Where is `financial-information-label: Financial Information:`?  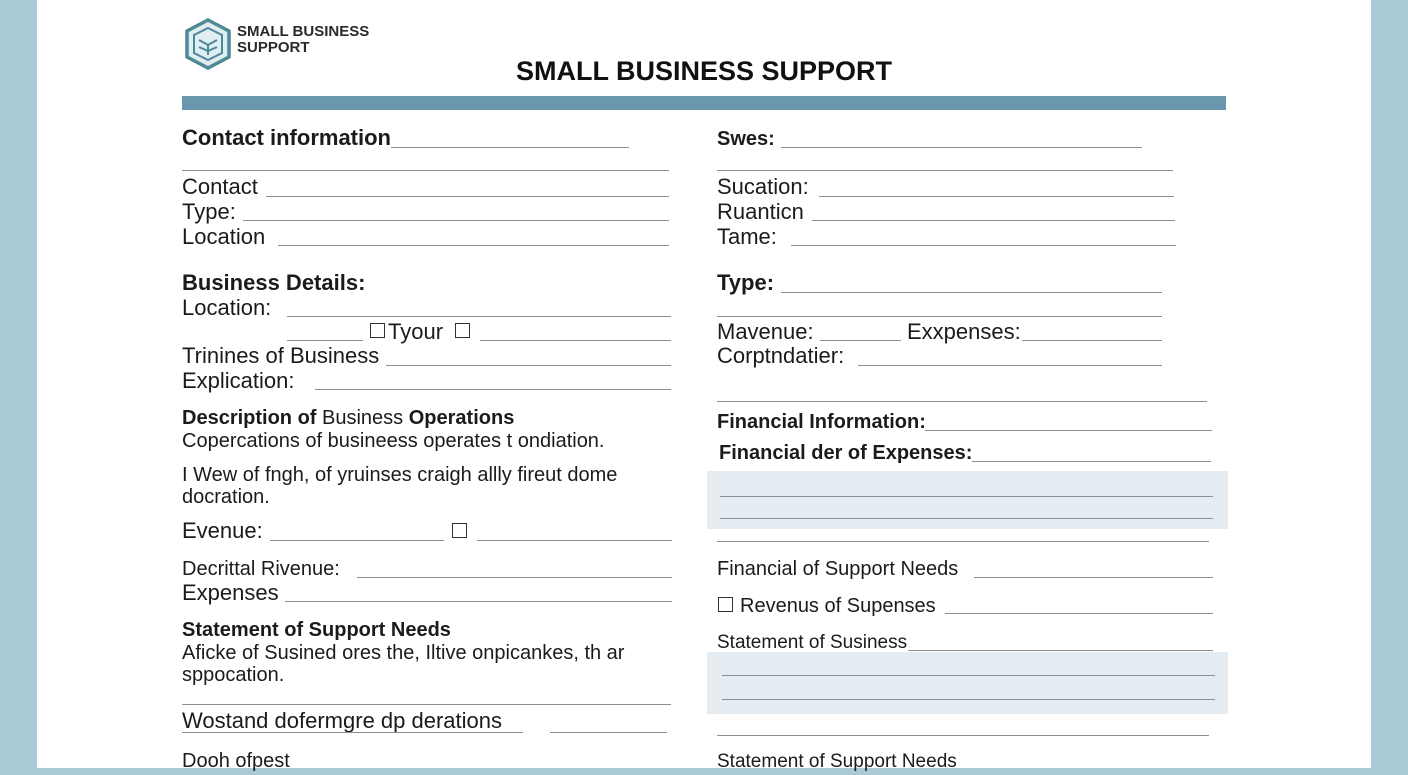
financial-information-label: Financial Information: is located at coordinates (821, 422).